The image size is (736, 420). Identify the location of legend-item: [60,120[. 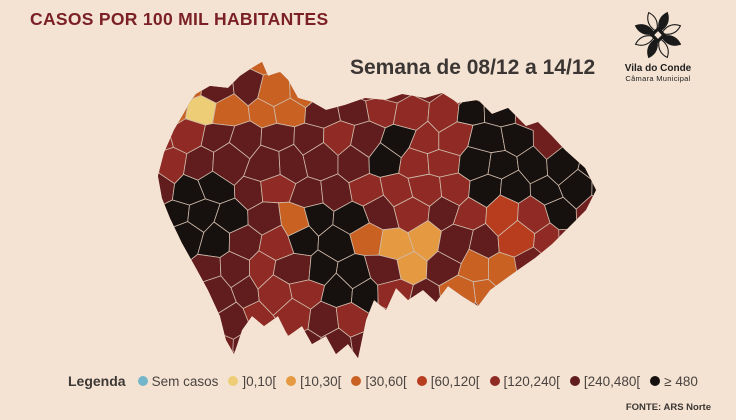
(448, 381).